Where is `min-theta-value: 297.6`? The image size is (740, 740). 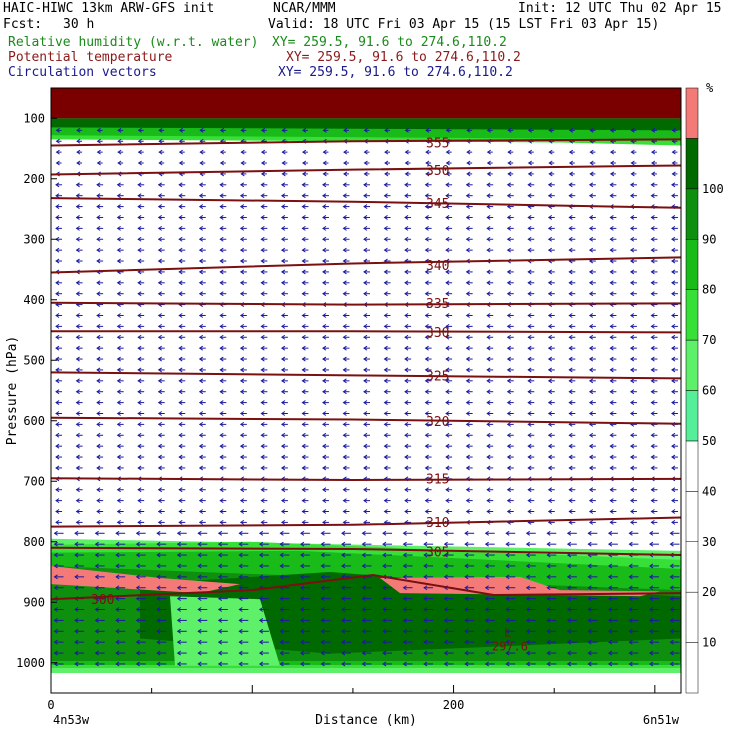
min-theta-value: 297.6 is located at coordinates (510, 647).